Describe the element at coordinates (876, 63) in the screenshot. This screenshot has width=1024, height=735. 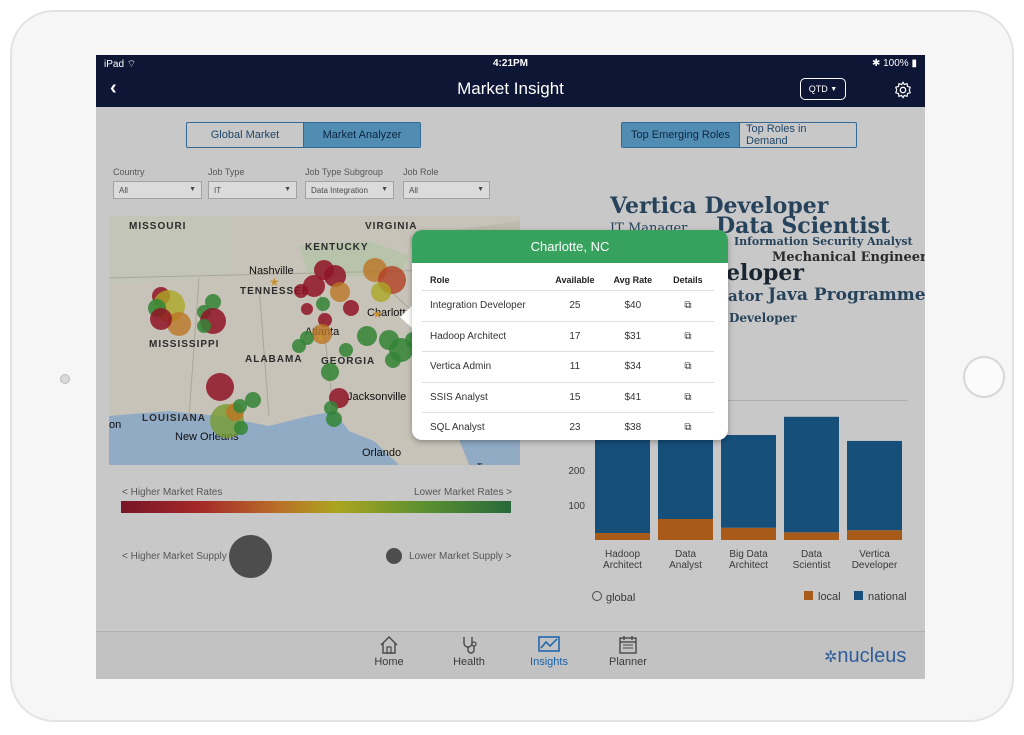
I see `bluetooth-icon: ✱` at that location.